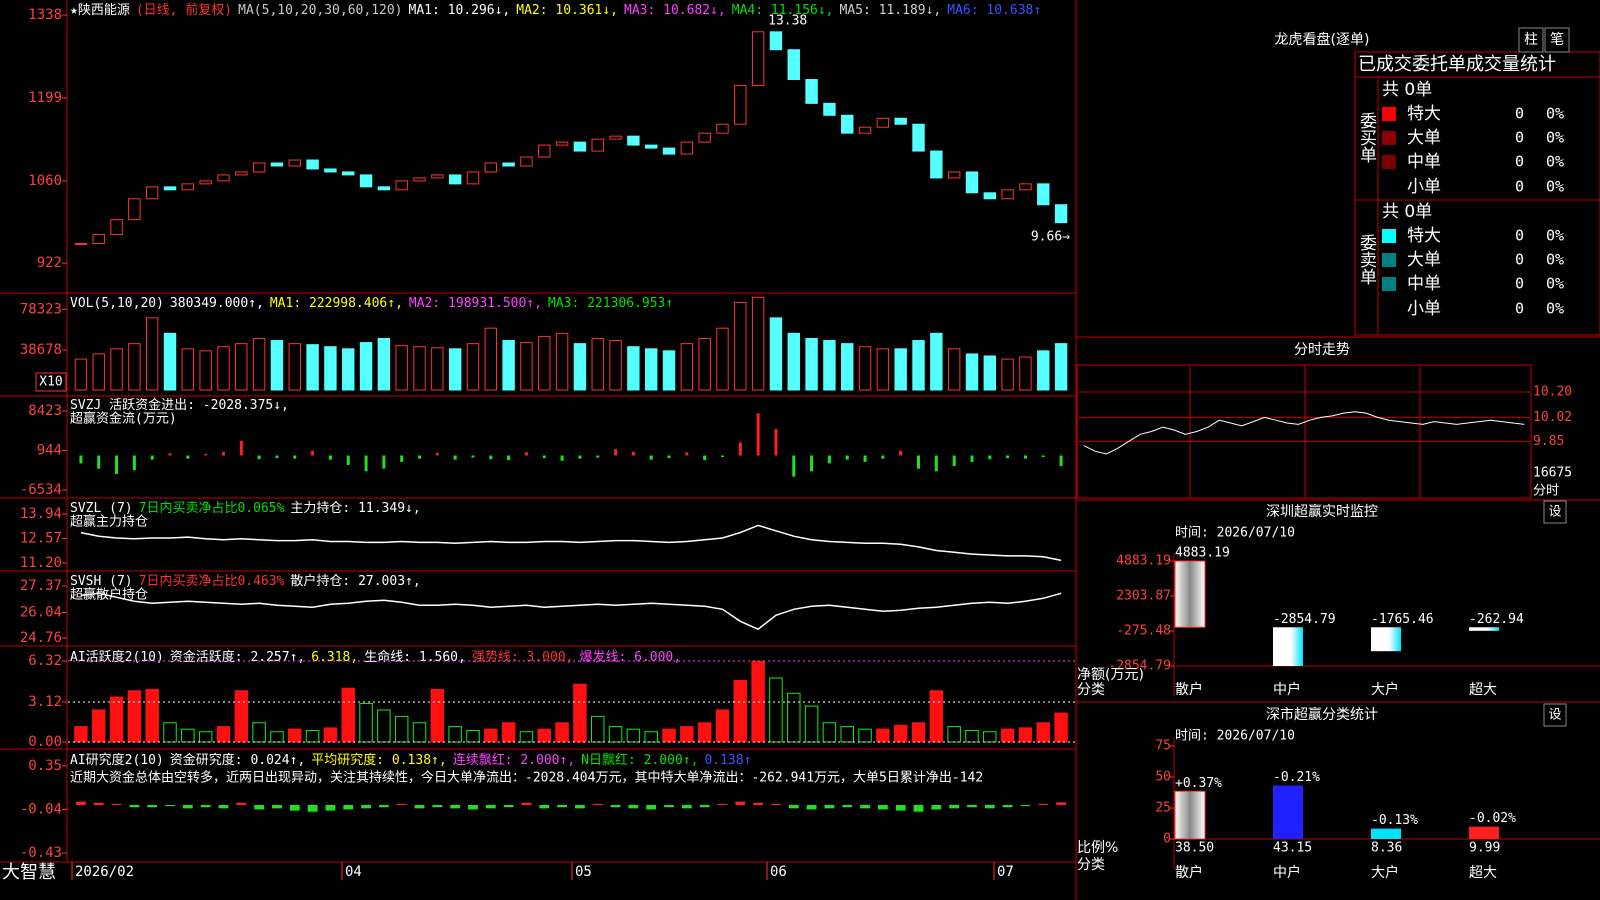 Image resolution: width=1600 pixels, height=900 pixels. I want to click on indicator-text: MA2: 10.361↓,, so click(567, 10).